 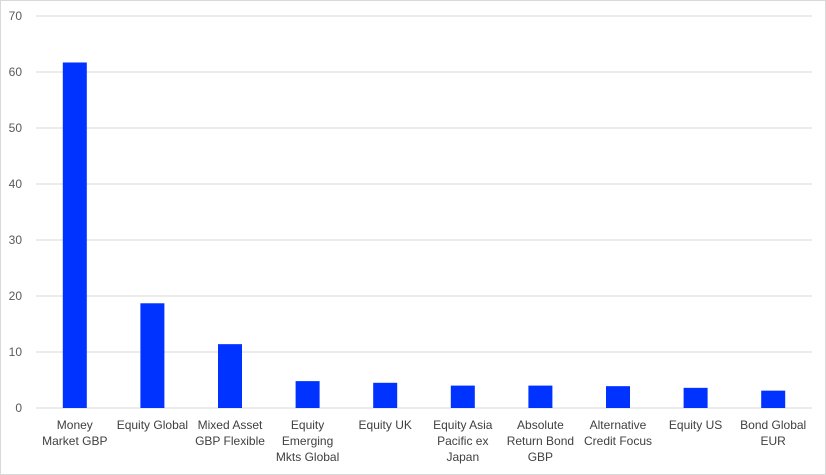 I want to click on x-tick-label-line: GBP Flexible, so click(x=230, y=441).